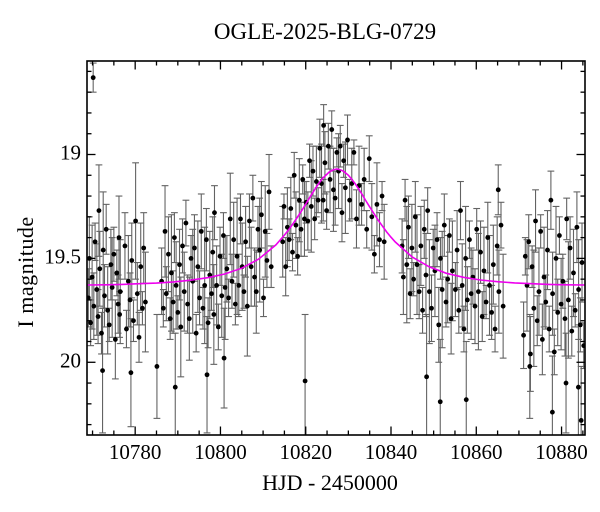  What do you see at coordinates (220, 452) in the screenshot?
I see `x-tick-label: 10800` at bounding box center [220, 452].